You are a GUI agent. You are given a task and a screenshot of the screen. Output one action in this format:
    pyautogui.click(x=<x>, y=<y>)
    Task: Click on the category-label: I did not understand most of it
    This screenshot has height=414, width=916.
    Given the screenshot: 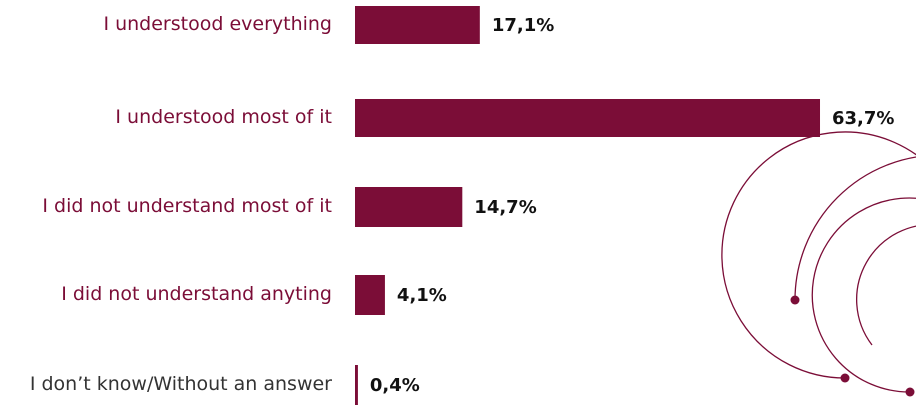 What is the action you would take?
    pyautogui.click(x=166, y=207)
    